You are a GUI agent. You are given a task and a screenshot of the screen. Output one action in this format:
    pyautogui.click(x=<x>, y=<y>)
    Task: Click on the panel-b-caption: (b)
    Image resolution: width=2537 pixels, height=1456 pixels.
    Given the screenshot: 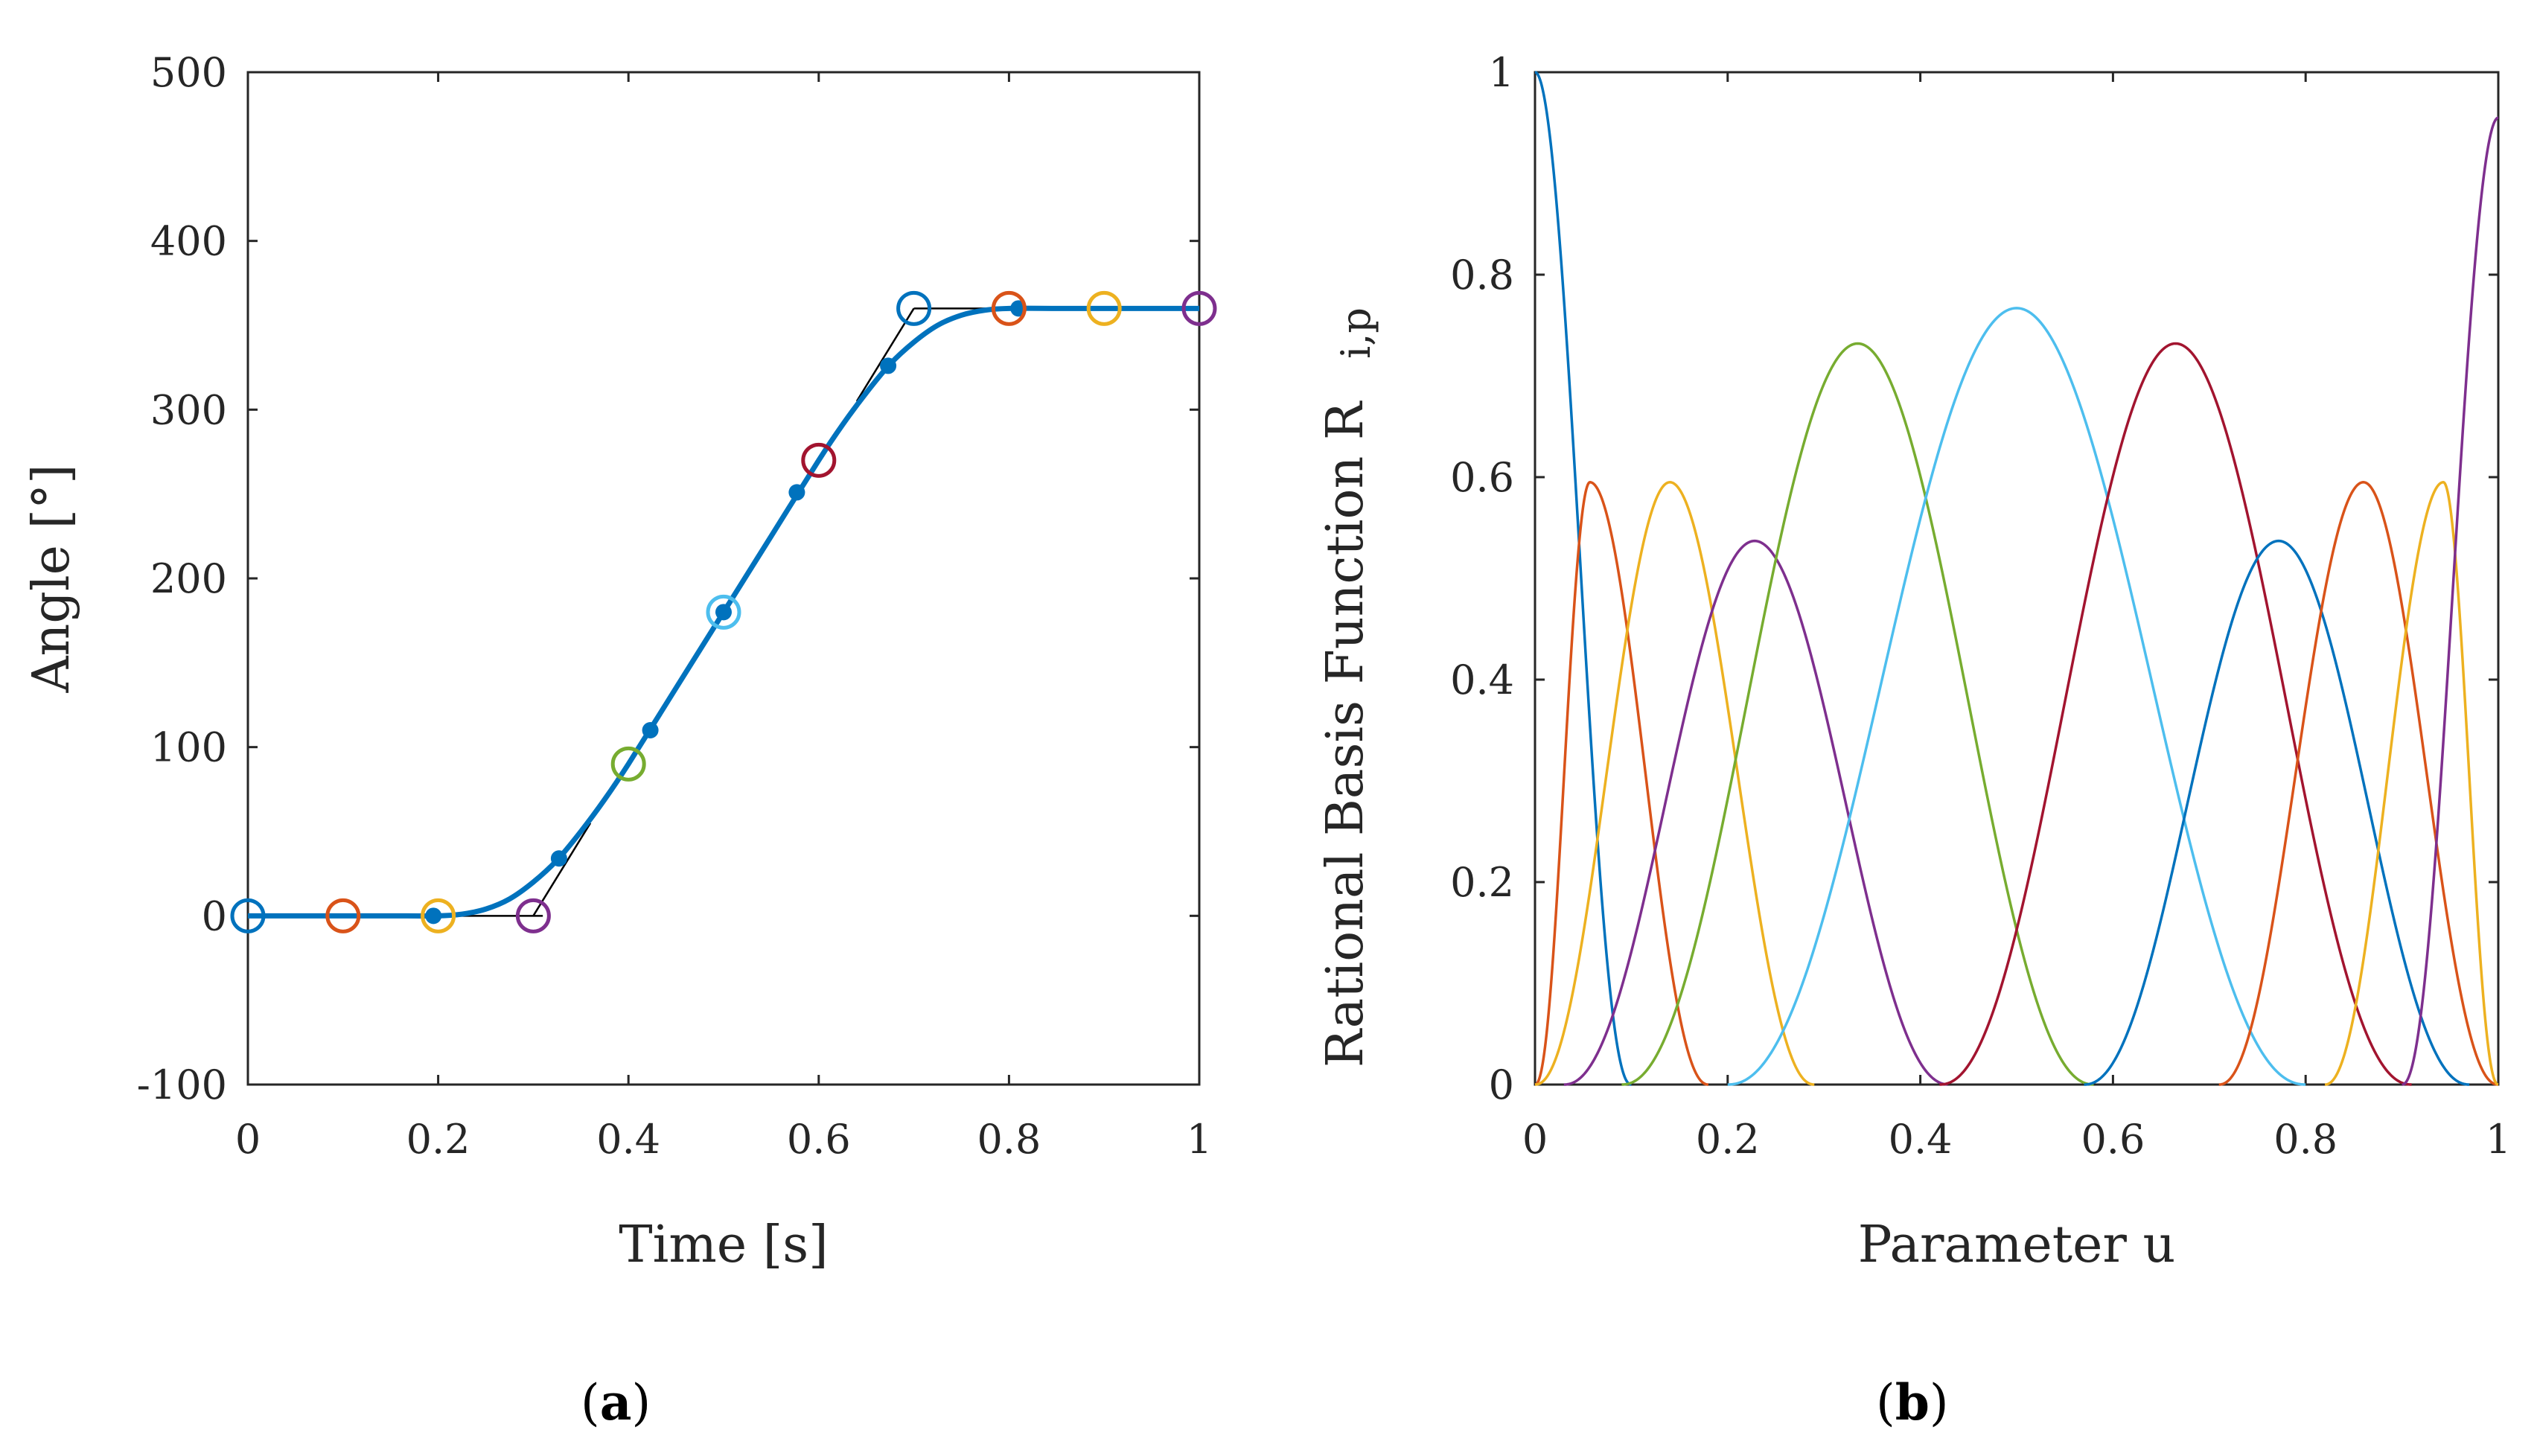 What is the action you would take?
    pyautogui.click(x=1913, y=1402)
    